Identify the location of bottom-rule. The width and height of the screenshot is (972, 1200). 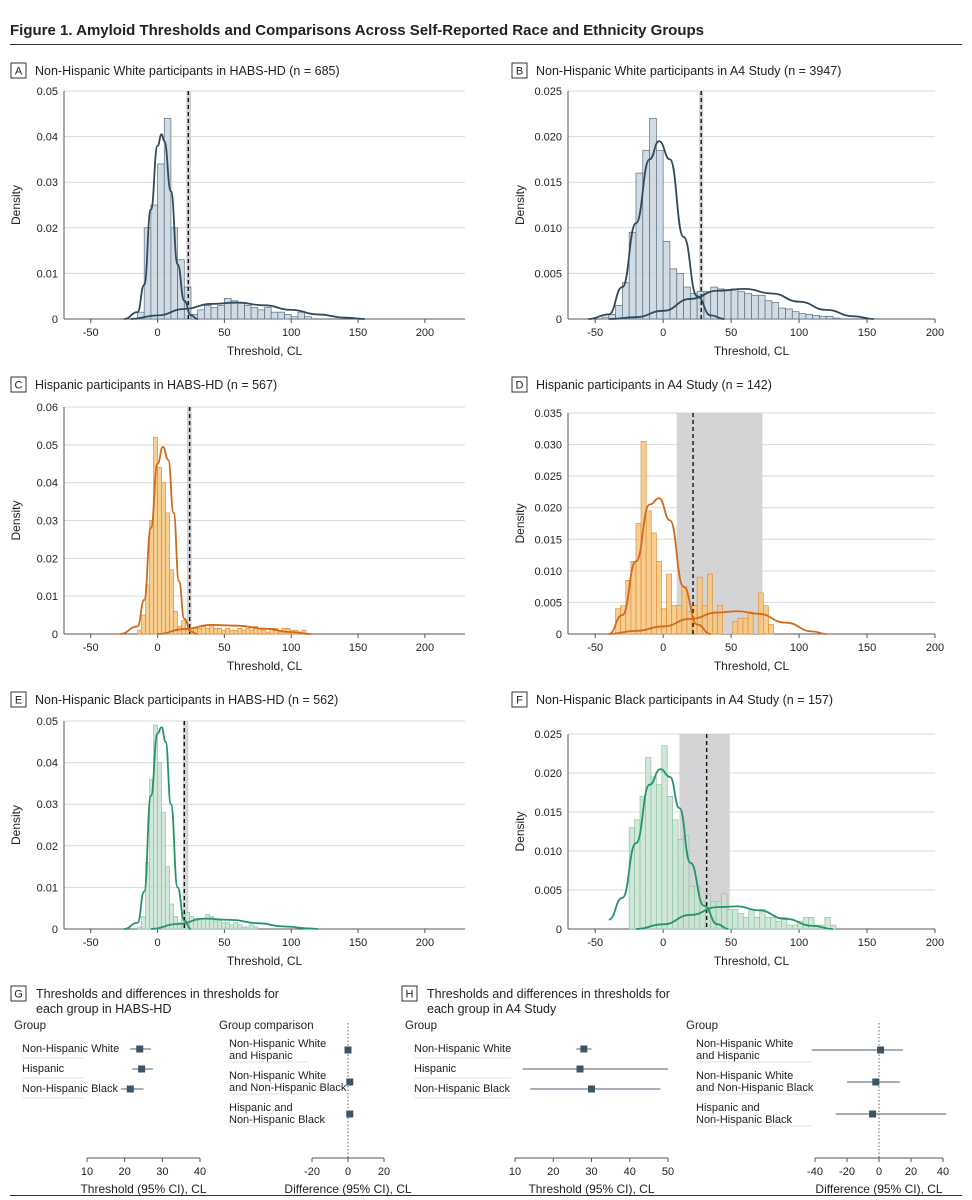
(486, 1195).